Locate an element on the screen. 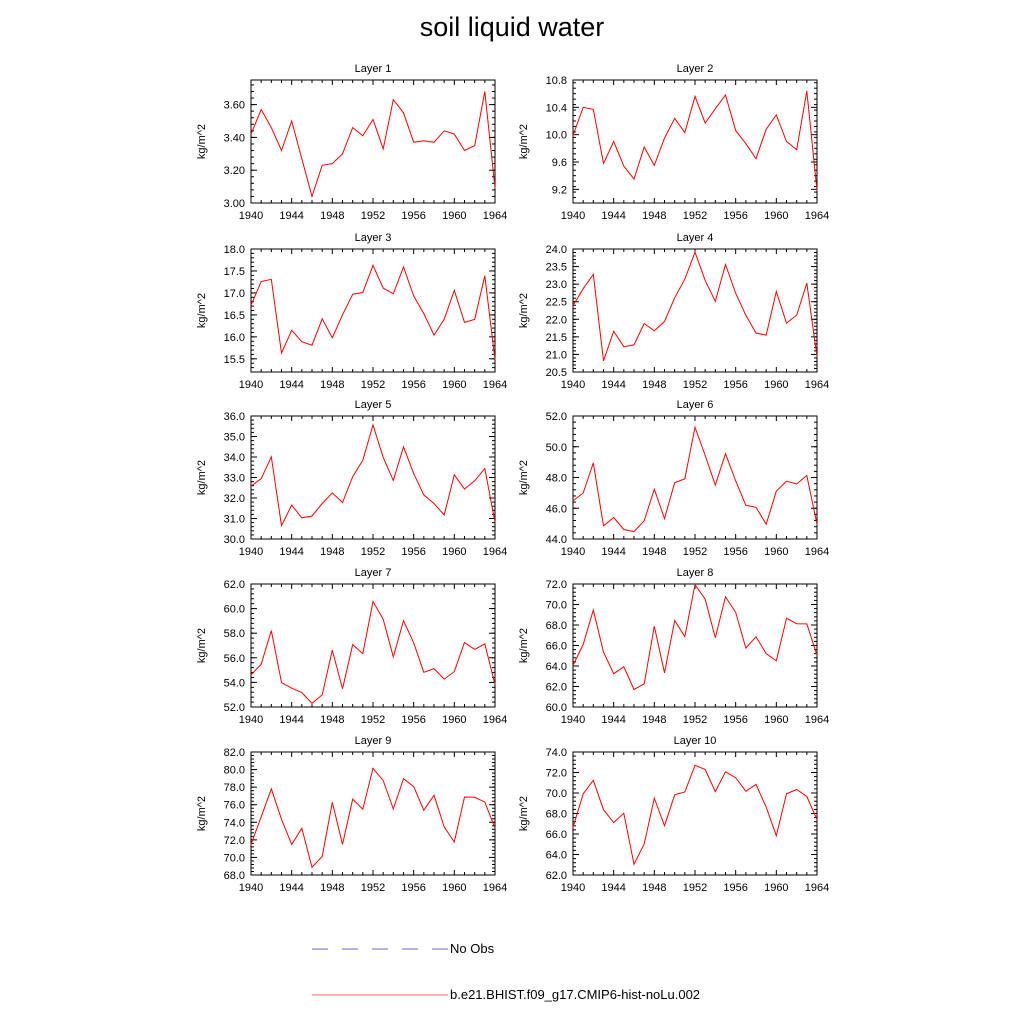 The image size is (1024, 1024). y-tick-label: 23.0 is located at coordinates (556, 285).